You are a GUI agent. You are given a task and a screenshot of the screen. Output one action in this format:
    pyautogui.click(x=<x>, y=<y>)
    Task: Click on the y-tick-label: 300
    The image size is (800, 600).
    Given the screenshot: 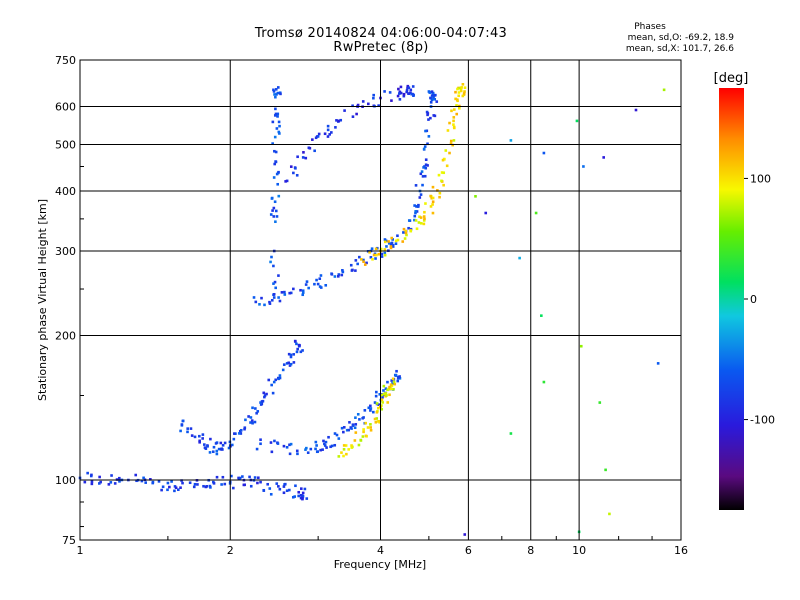 What is the action you would take?
    pyautogui.click(x=65, y=251)
    